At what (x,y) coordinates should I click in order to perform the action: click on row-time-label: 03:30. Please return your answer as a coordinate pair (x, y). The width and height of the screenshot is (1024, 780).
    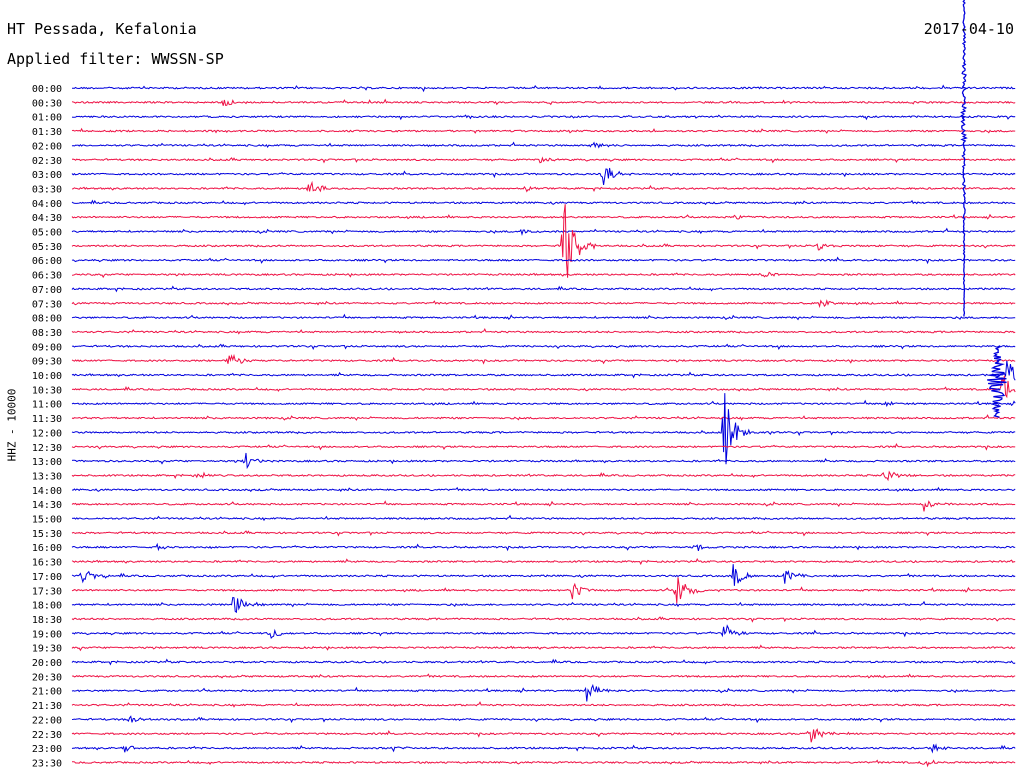
    Looking at the image, I should click on (47, 189).